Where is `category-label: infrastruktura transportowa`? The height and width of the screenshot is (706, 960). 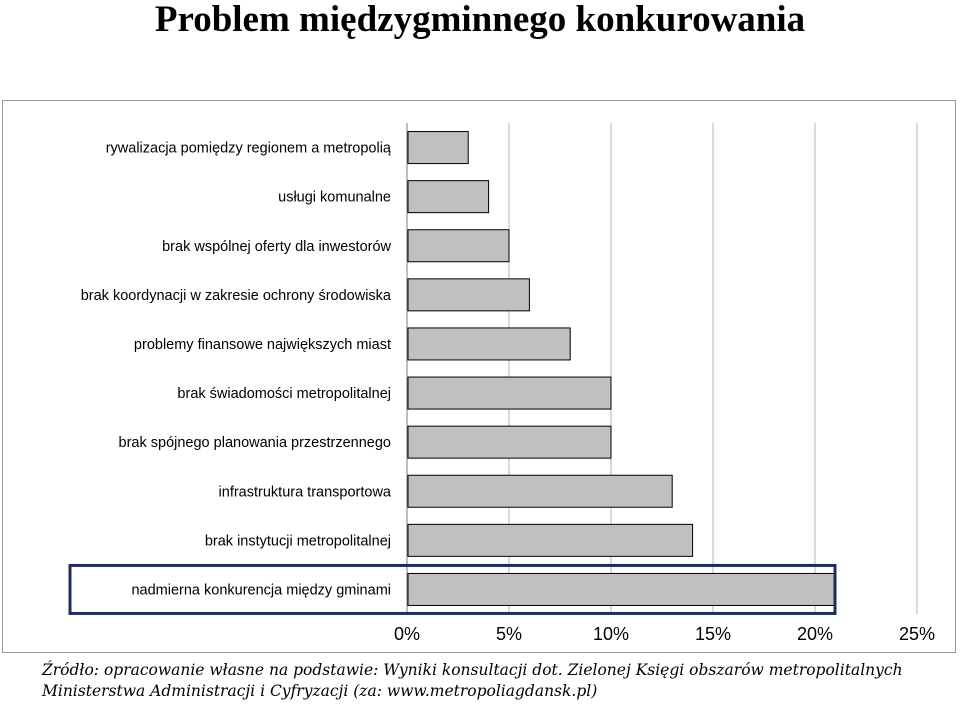 category-label: infrastruktura transportowa is located at coordinates (305, 492).